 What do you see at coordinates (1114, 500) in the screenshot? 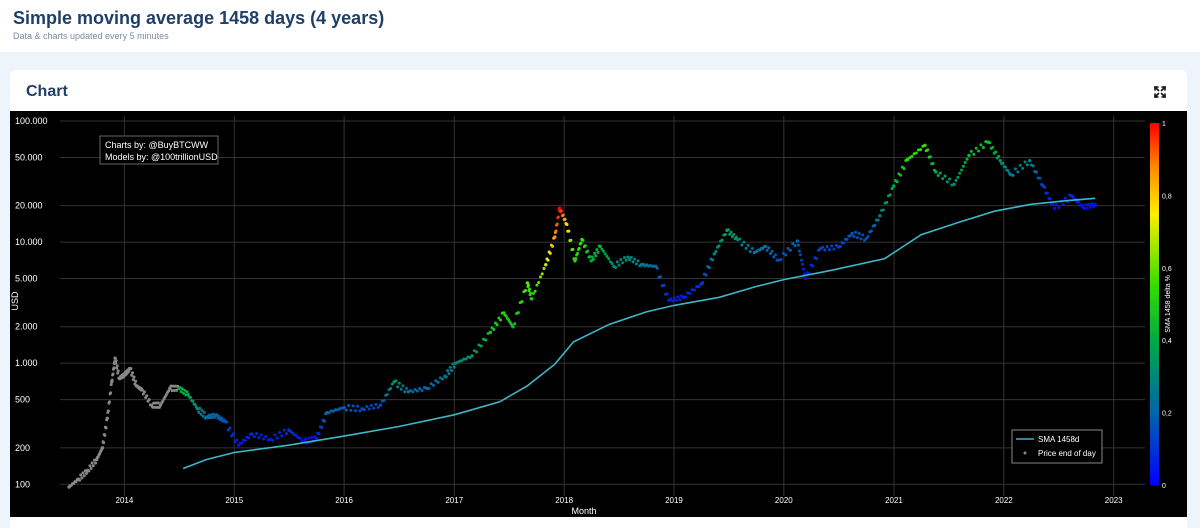
I see `x-tick-label: 2023` at bounding box center [1114, 500].